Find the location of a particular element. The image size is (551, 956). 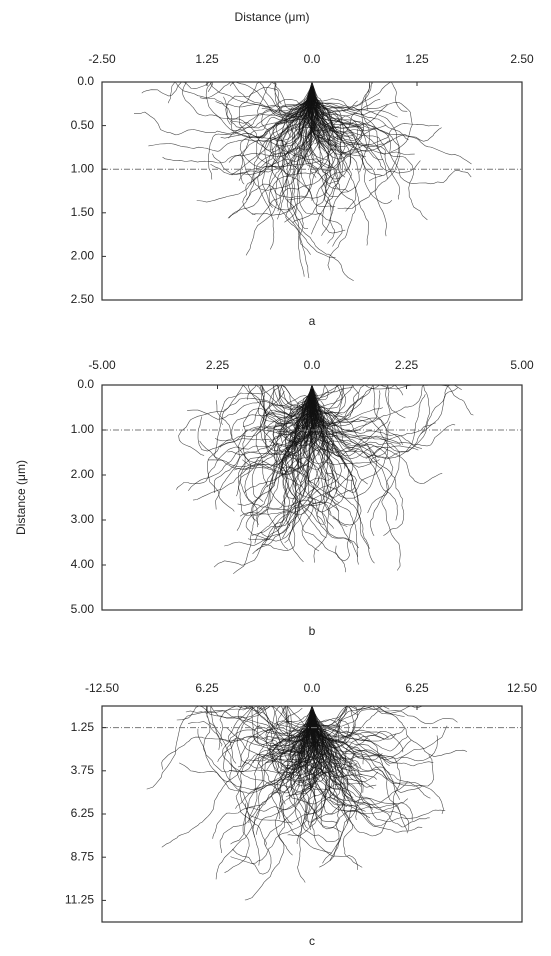

panel-caption: b is located at coordinates (312, 631).